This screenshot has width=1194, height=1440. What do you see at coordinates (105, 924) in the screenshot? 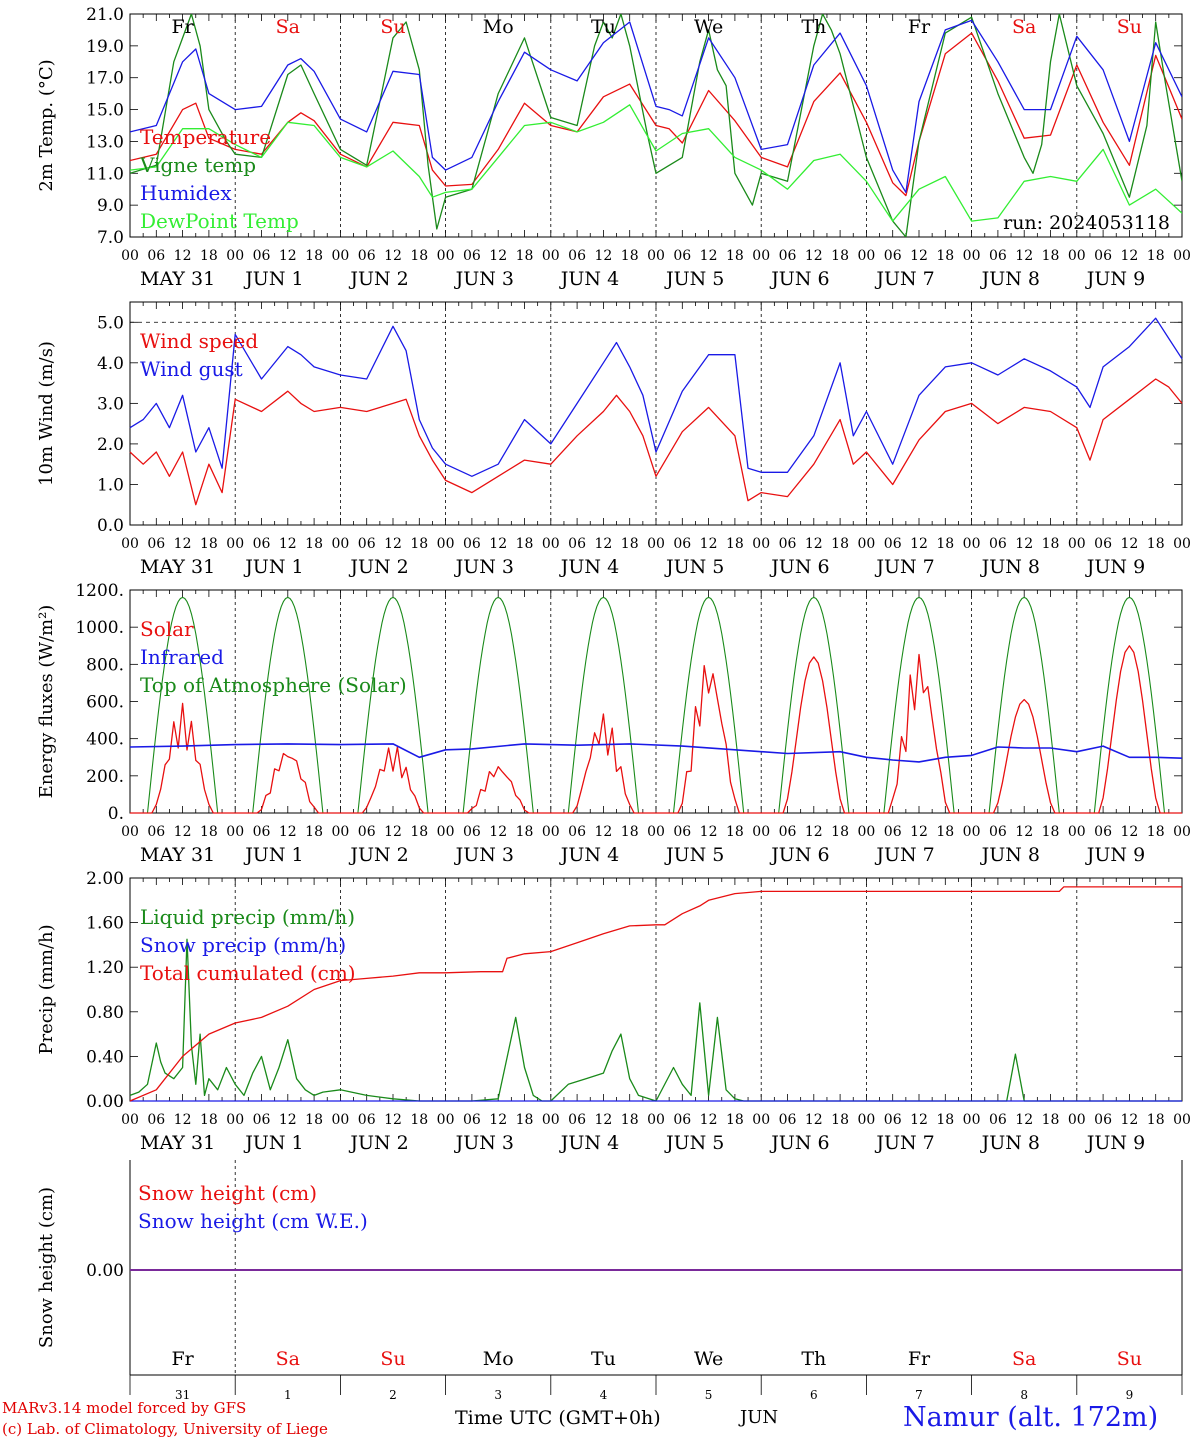
I see `y-tick-label: 1.60` at bounding box center [105, 924].